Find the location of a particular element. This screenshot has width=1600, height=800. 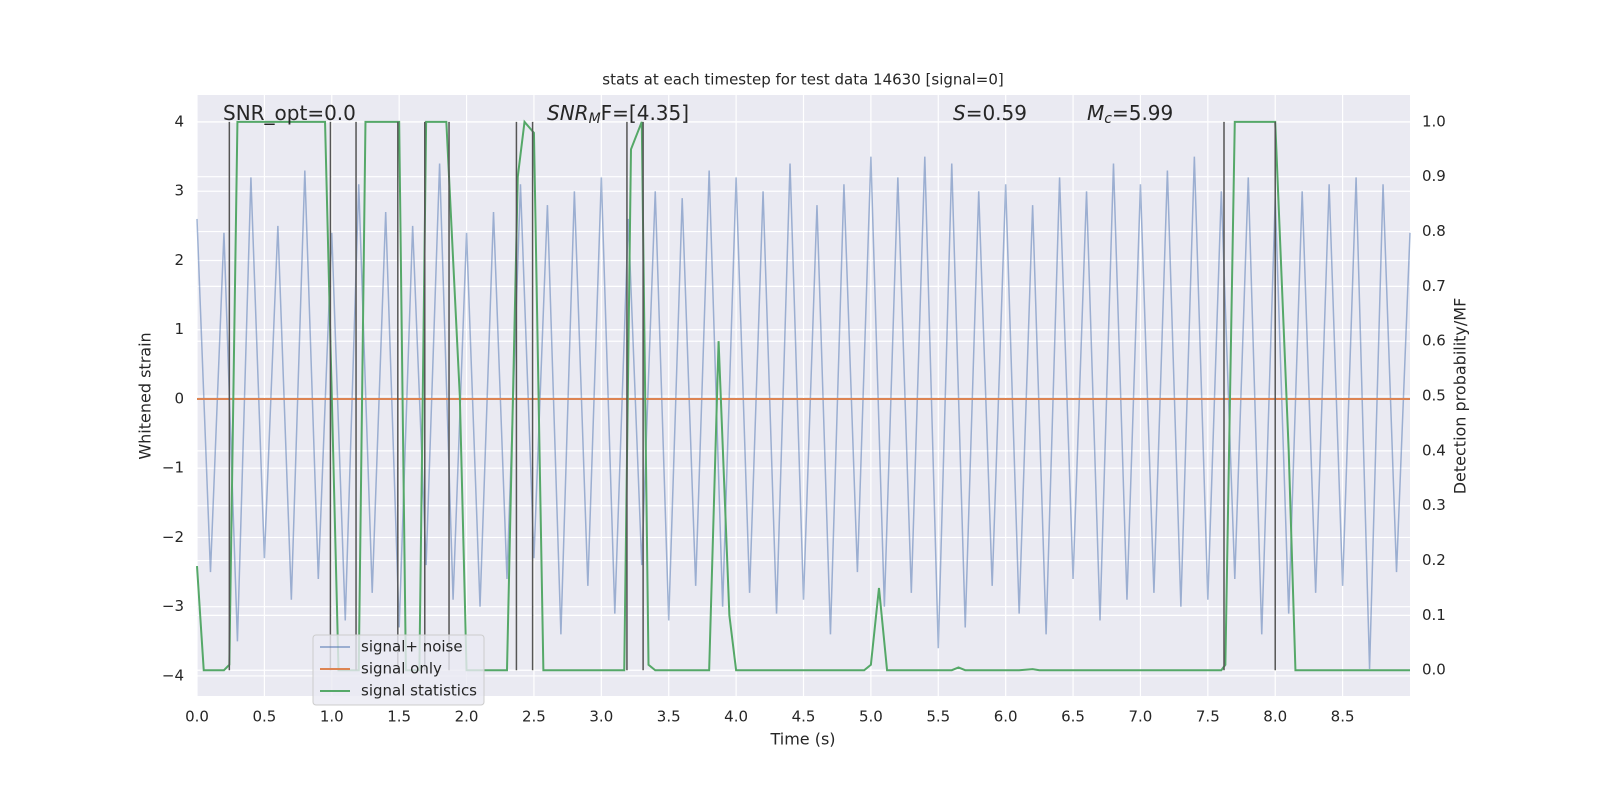

x-tick-label: 1.5 is located at coordinates (399, 717).